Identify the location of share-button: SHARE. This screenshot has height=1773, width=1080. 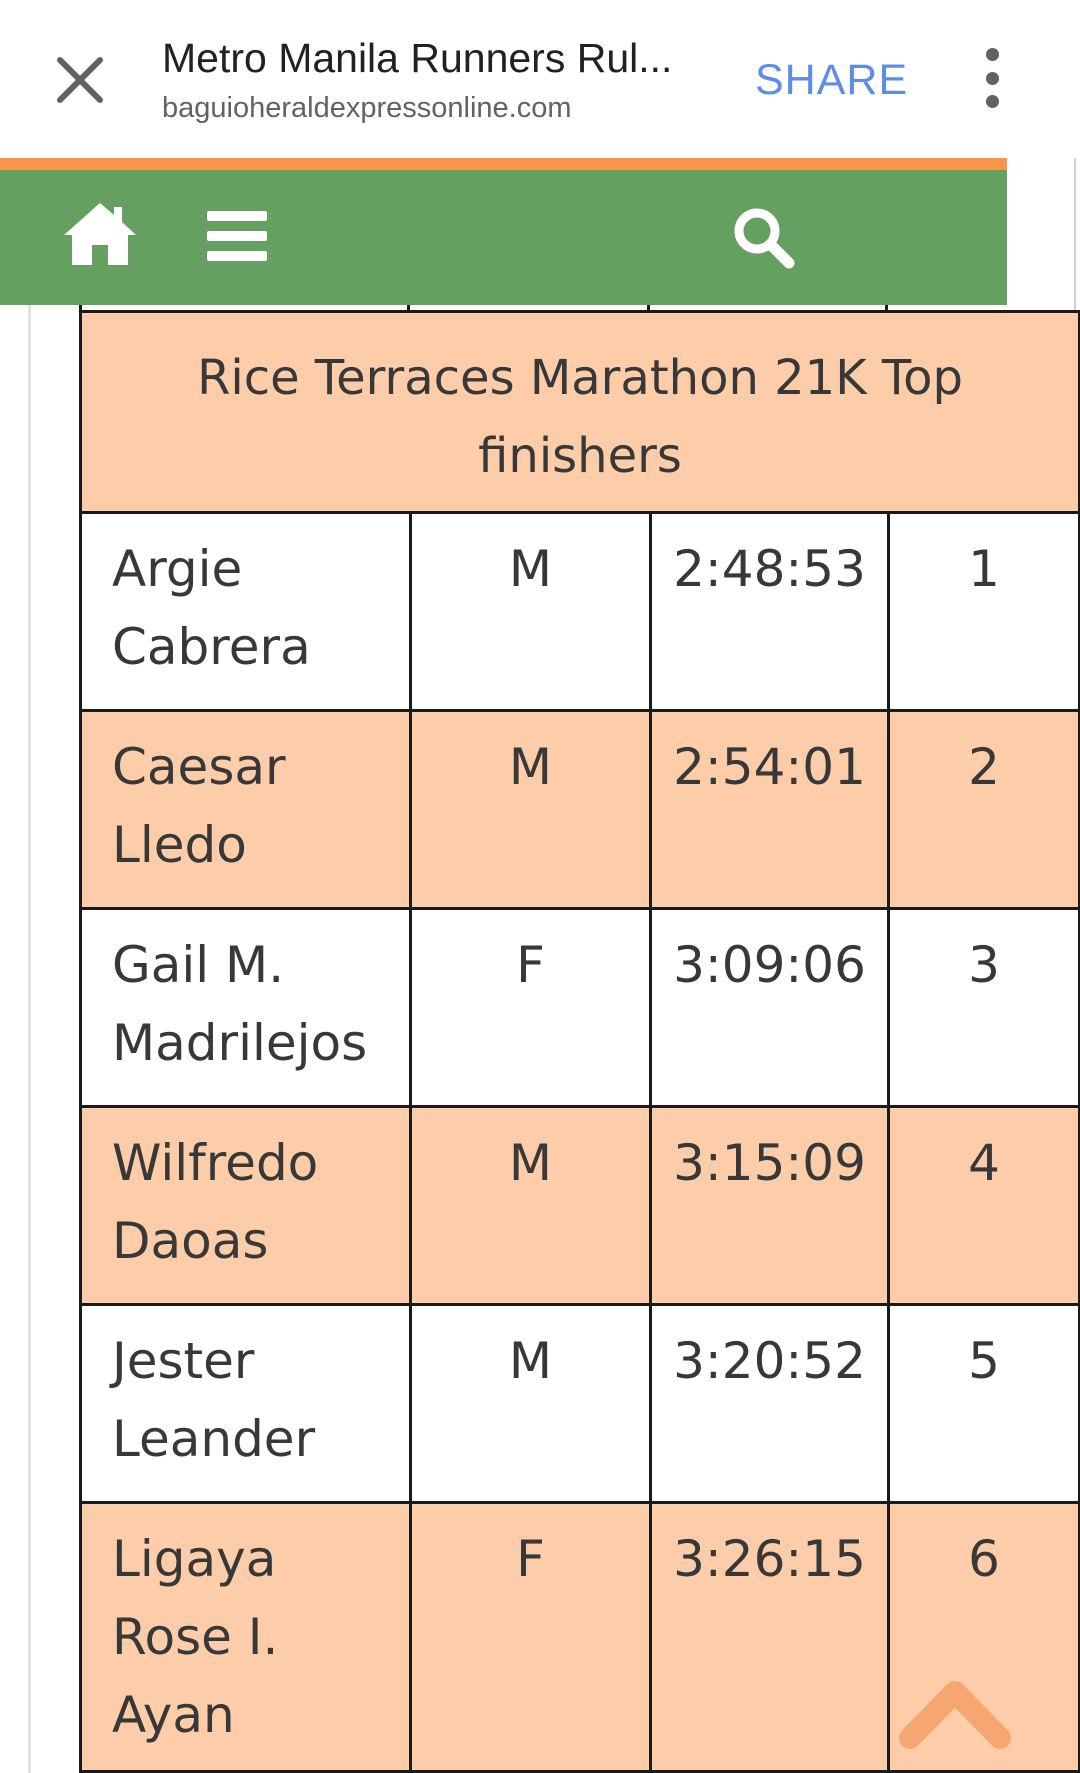
(832, 80).